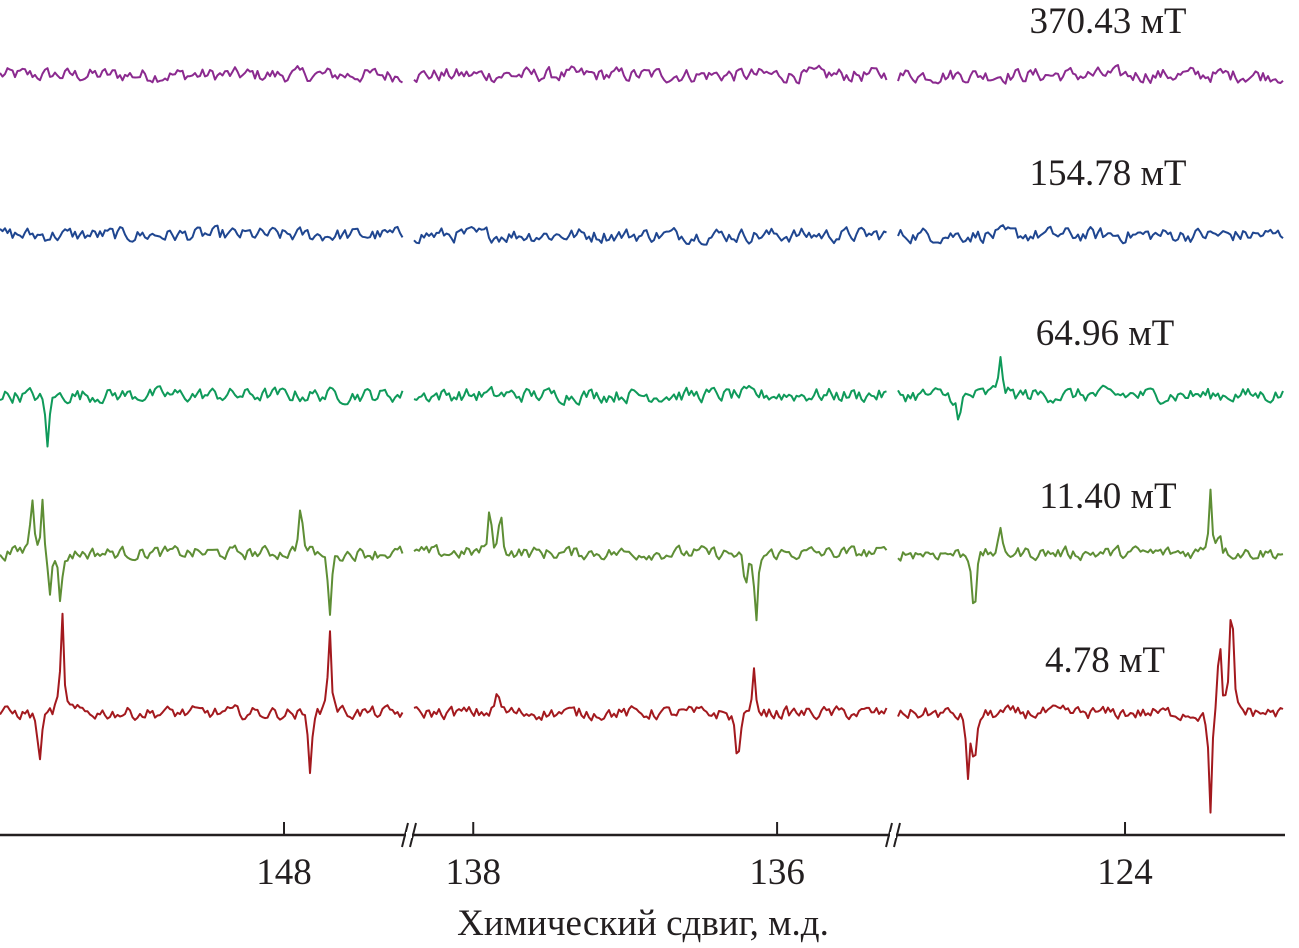  Describe the element at coordinates (1107, 21) in the screenshot. I see `series-label: 370.43 мТ` at that location.